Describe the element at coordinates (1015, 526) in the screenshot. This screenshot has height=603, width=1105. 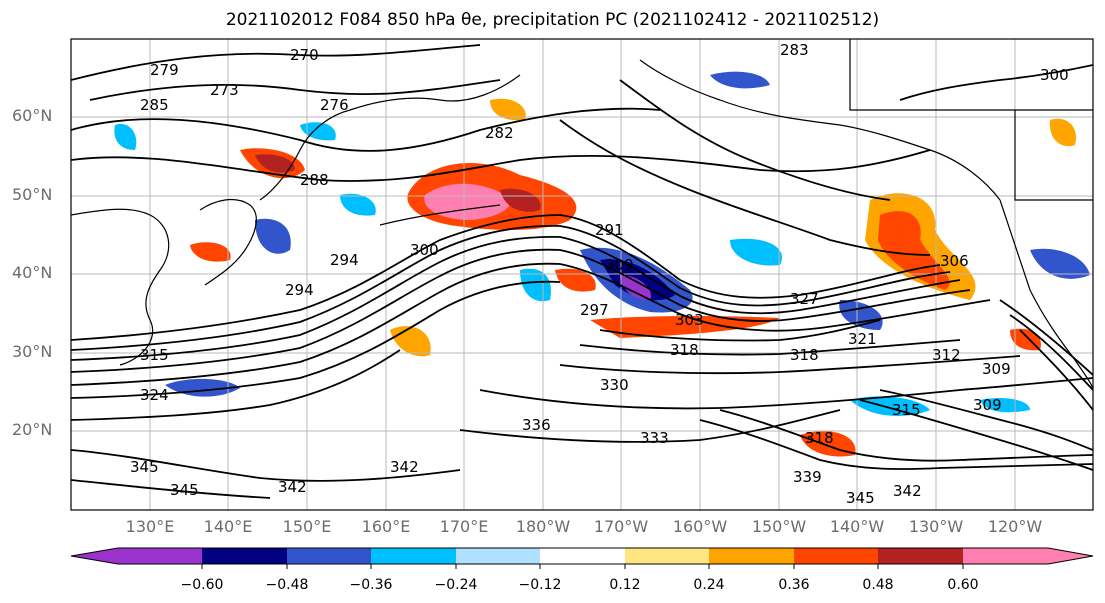
I see `lon-label-120w: 120°W` at that location.